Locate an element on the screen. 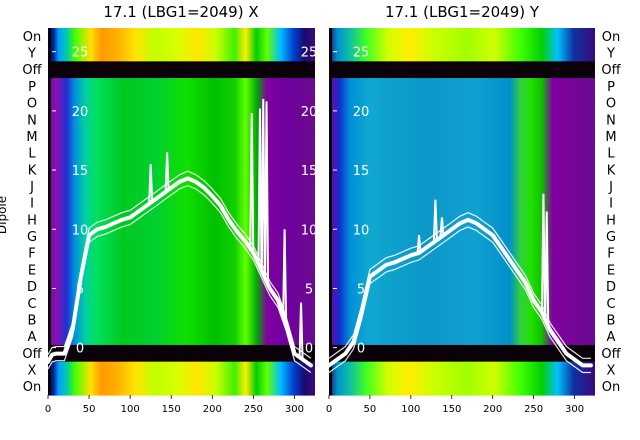 Image resolution: width=640 pixels, height=440 pixels. heatmap-row-e is located at coordinates (462, 270).